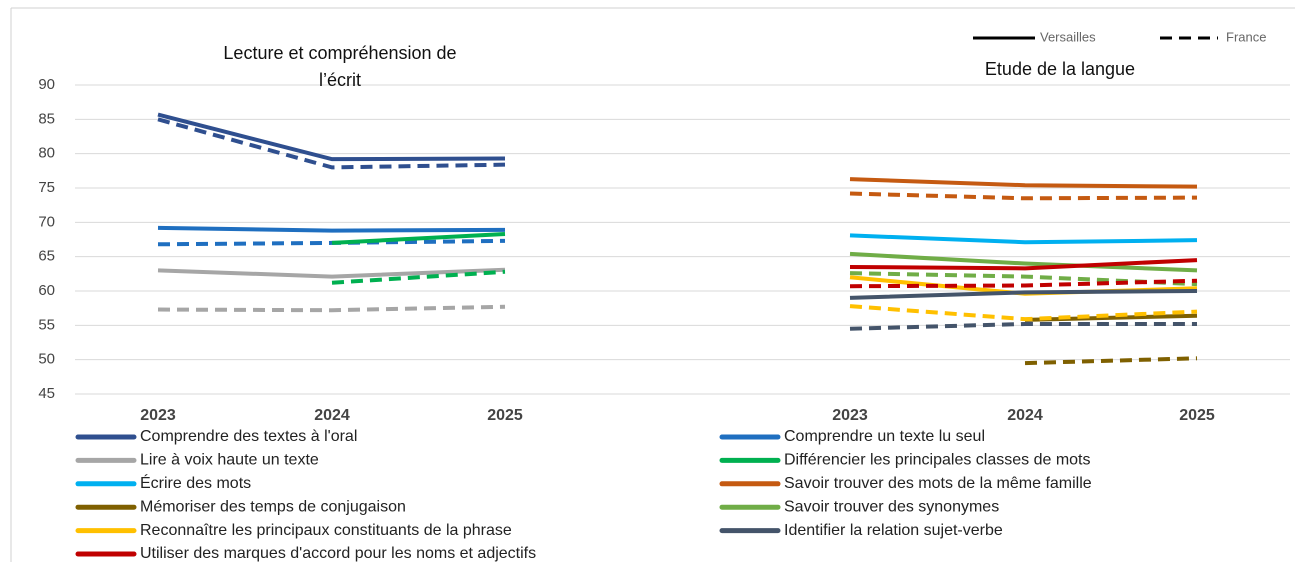  I want to click on panel-title-box: Etude de la langue, so click(1060, 69).